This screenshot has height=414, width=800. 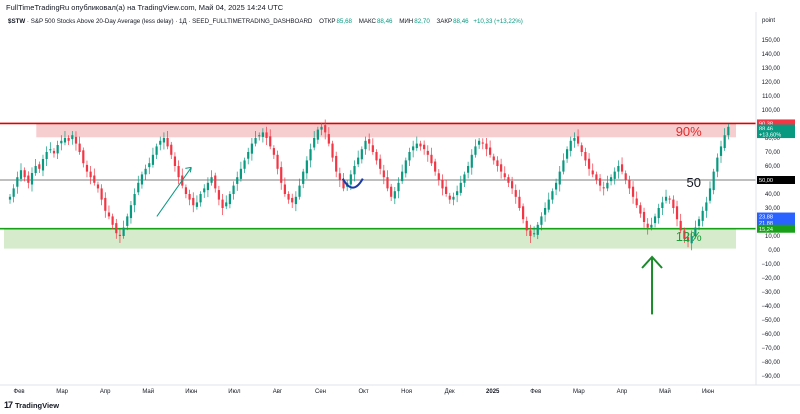 I want to click on price-tag: +13,60%, so click(x=776, y=134).